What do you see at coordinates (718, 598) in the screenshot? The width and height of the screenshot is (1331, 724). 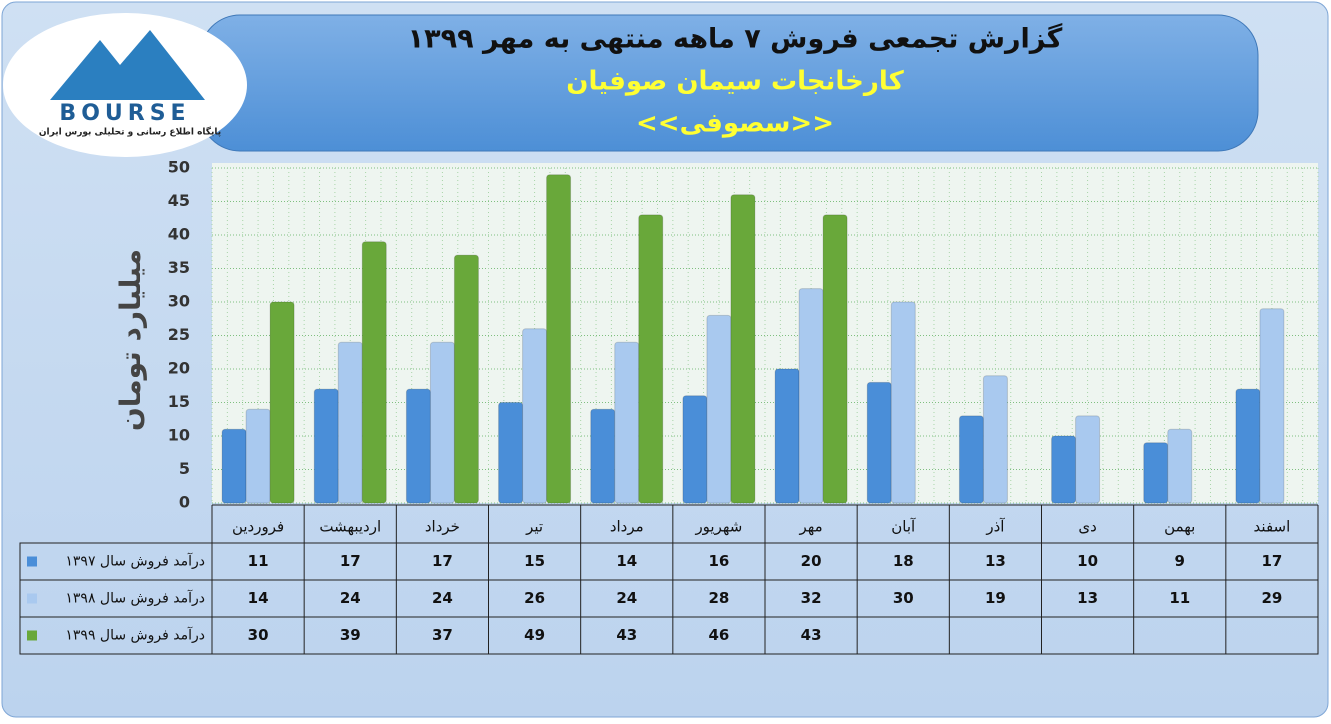 I see `table-value: 28` at bounding box center [718, 598].